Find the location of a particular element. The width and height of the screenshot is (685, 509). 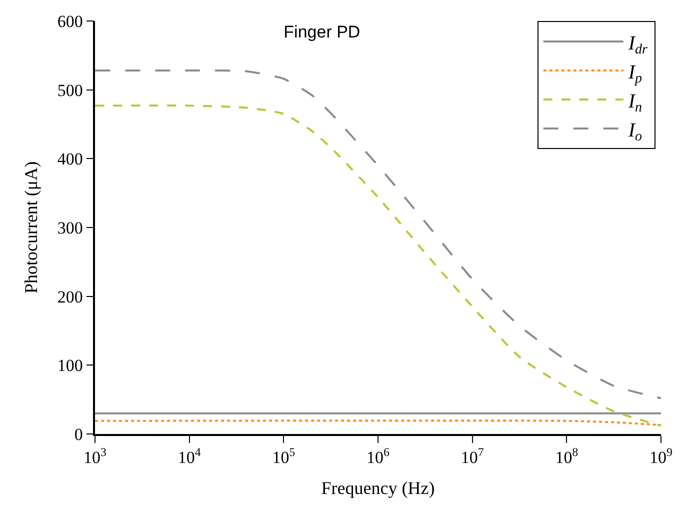

x-tick-label: 10$^{3}$ is located at coordinates (95, 456).